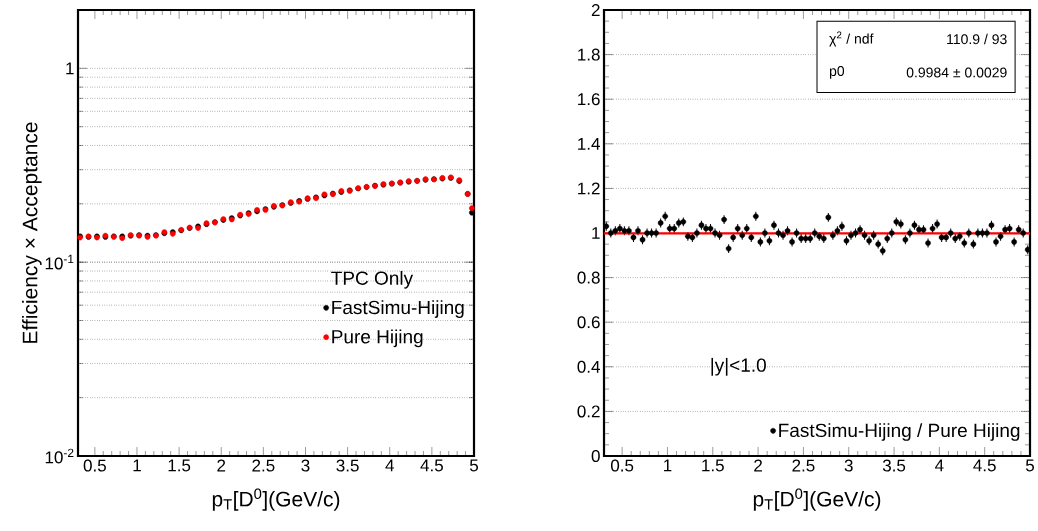 Image resolution: width=1038 pixels, height=531 pixels. What do you see at coordinates (977, 39) in the screenshot?
I see `annotation: 110.9 / 93` at bounding box center [977, 39].